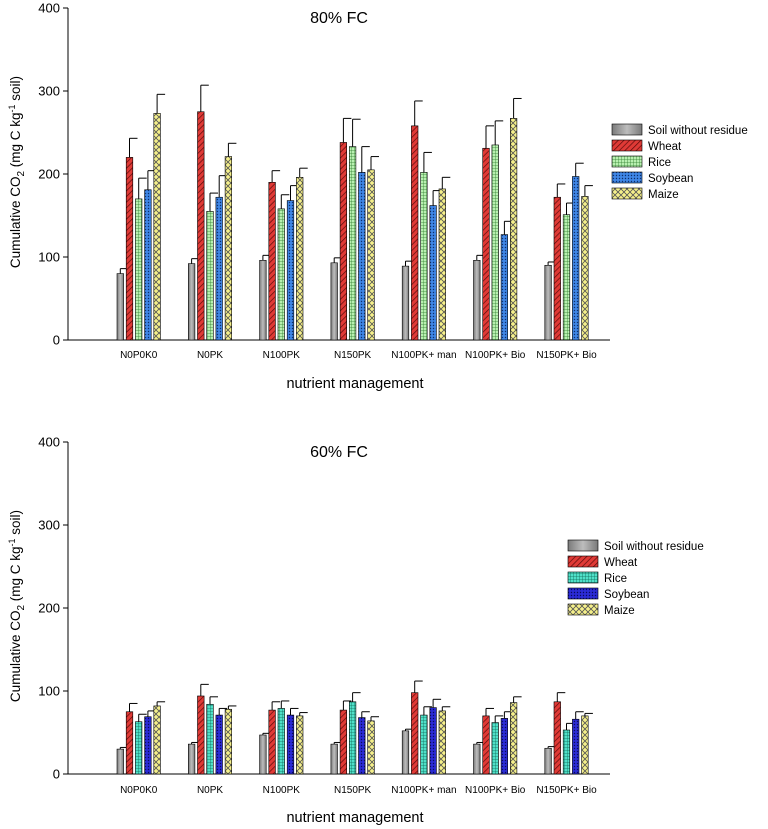 Image resolution: width=768 pixels, height=829 pixels. Describe the element at coordinates (495, 355) in the screenshot. I see `x-tick-label: N100PK+ Bio` at that location.